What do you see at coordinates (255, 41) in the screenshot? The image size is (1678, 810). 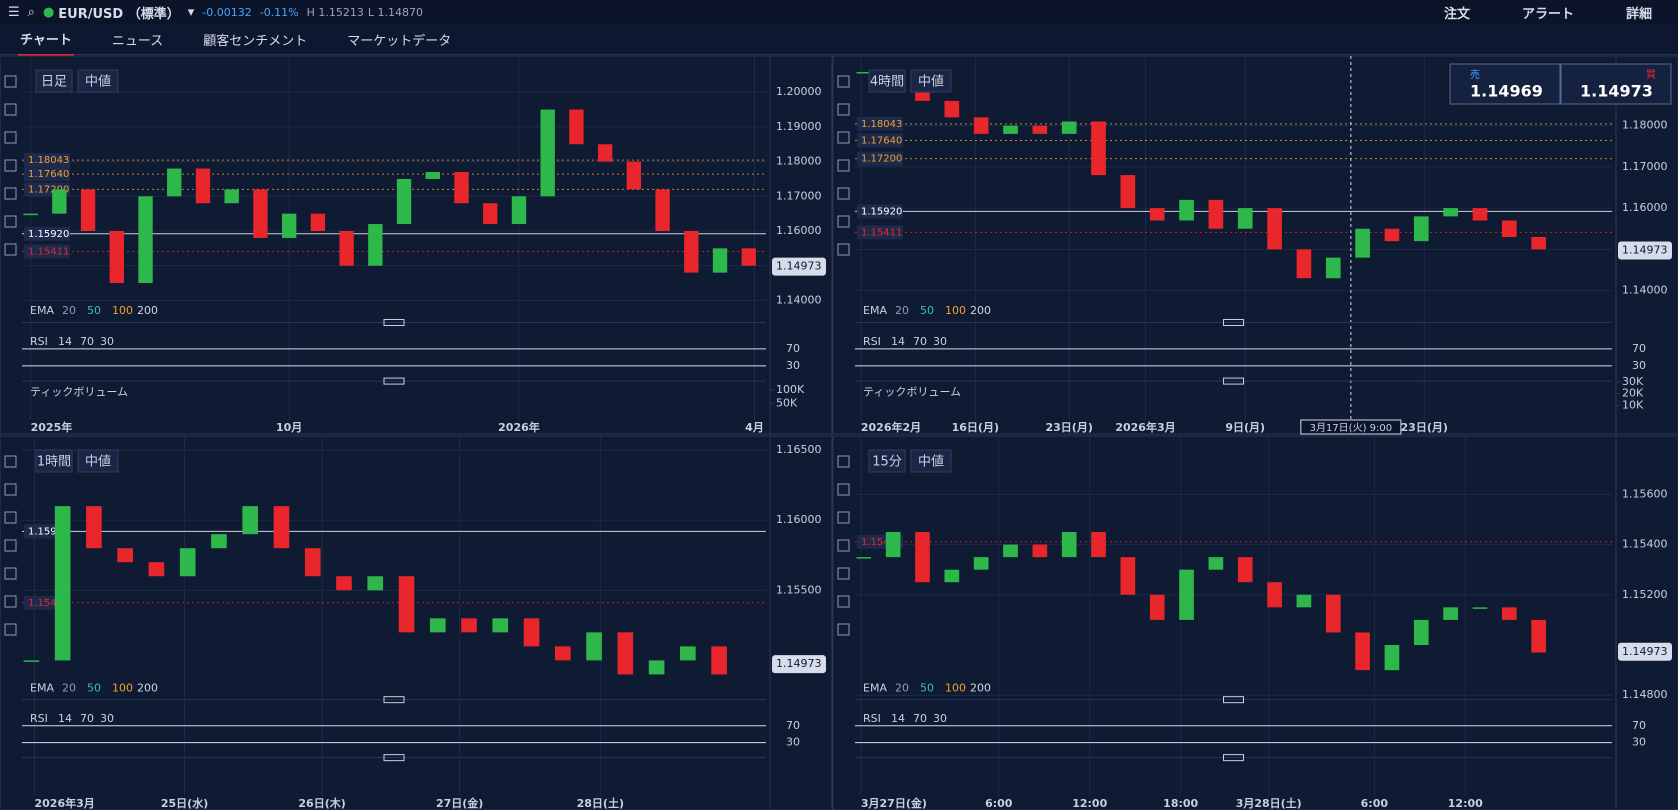 I see `tab: 顧客センチメント` at bounding box center [255, 41].